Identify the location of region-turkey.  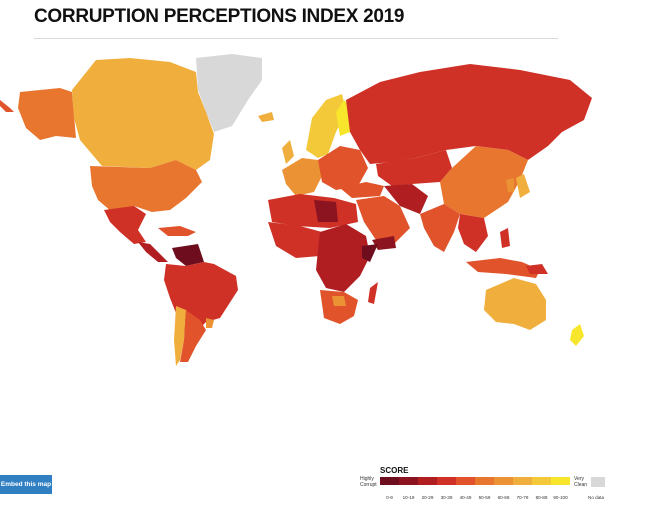
(362, 190).